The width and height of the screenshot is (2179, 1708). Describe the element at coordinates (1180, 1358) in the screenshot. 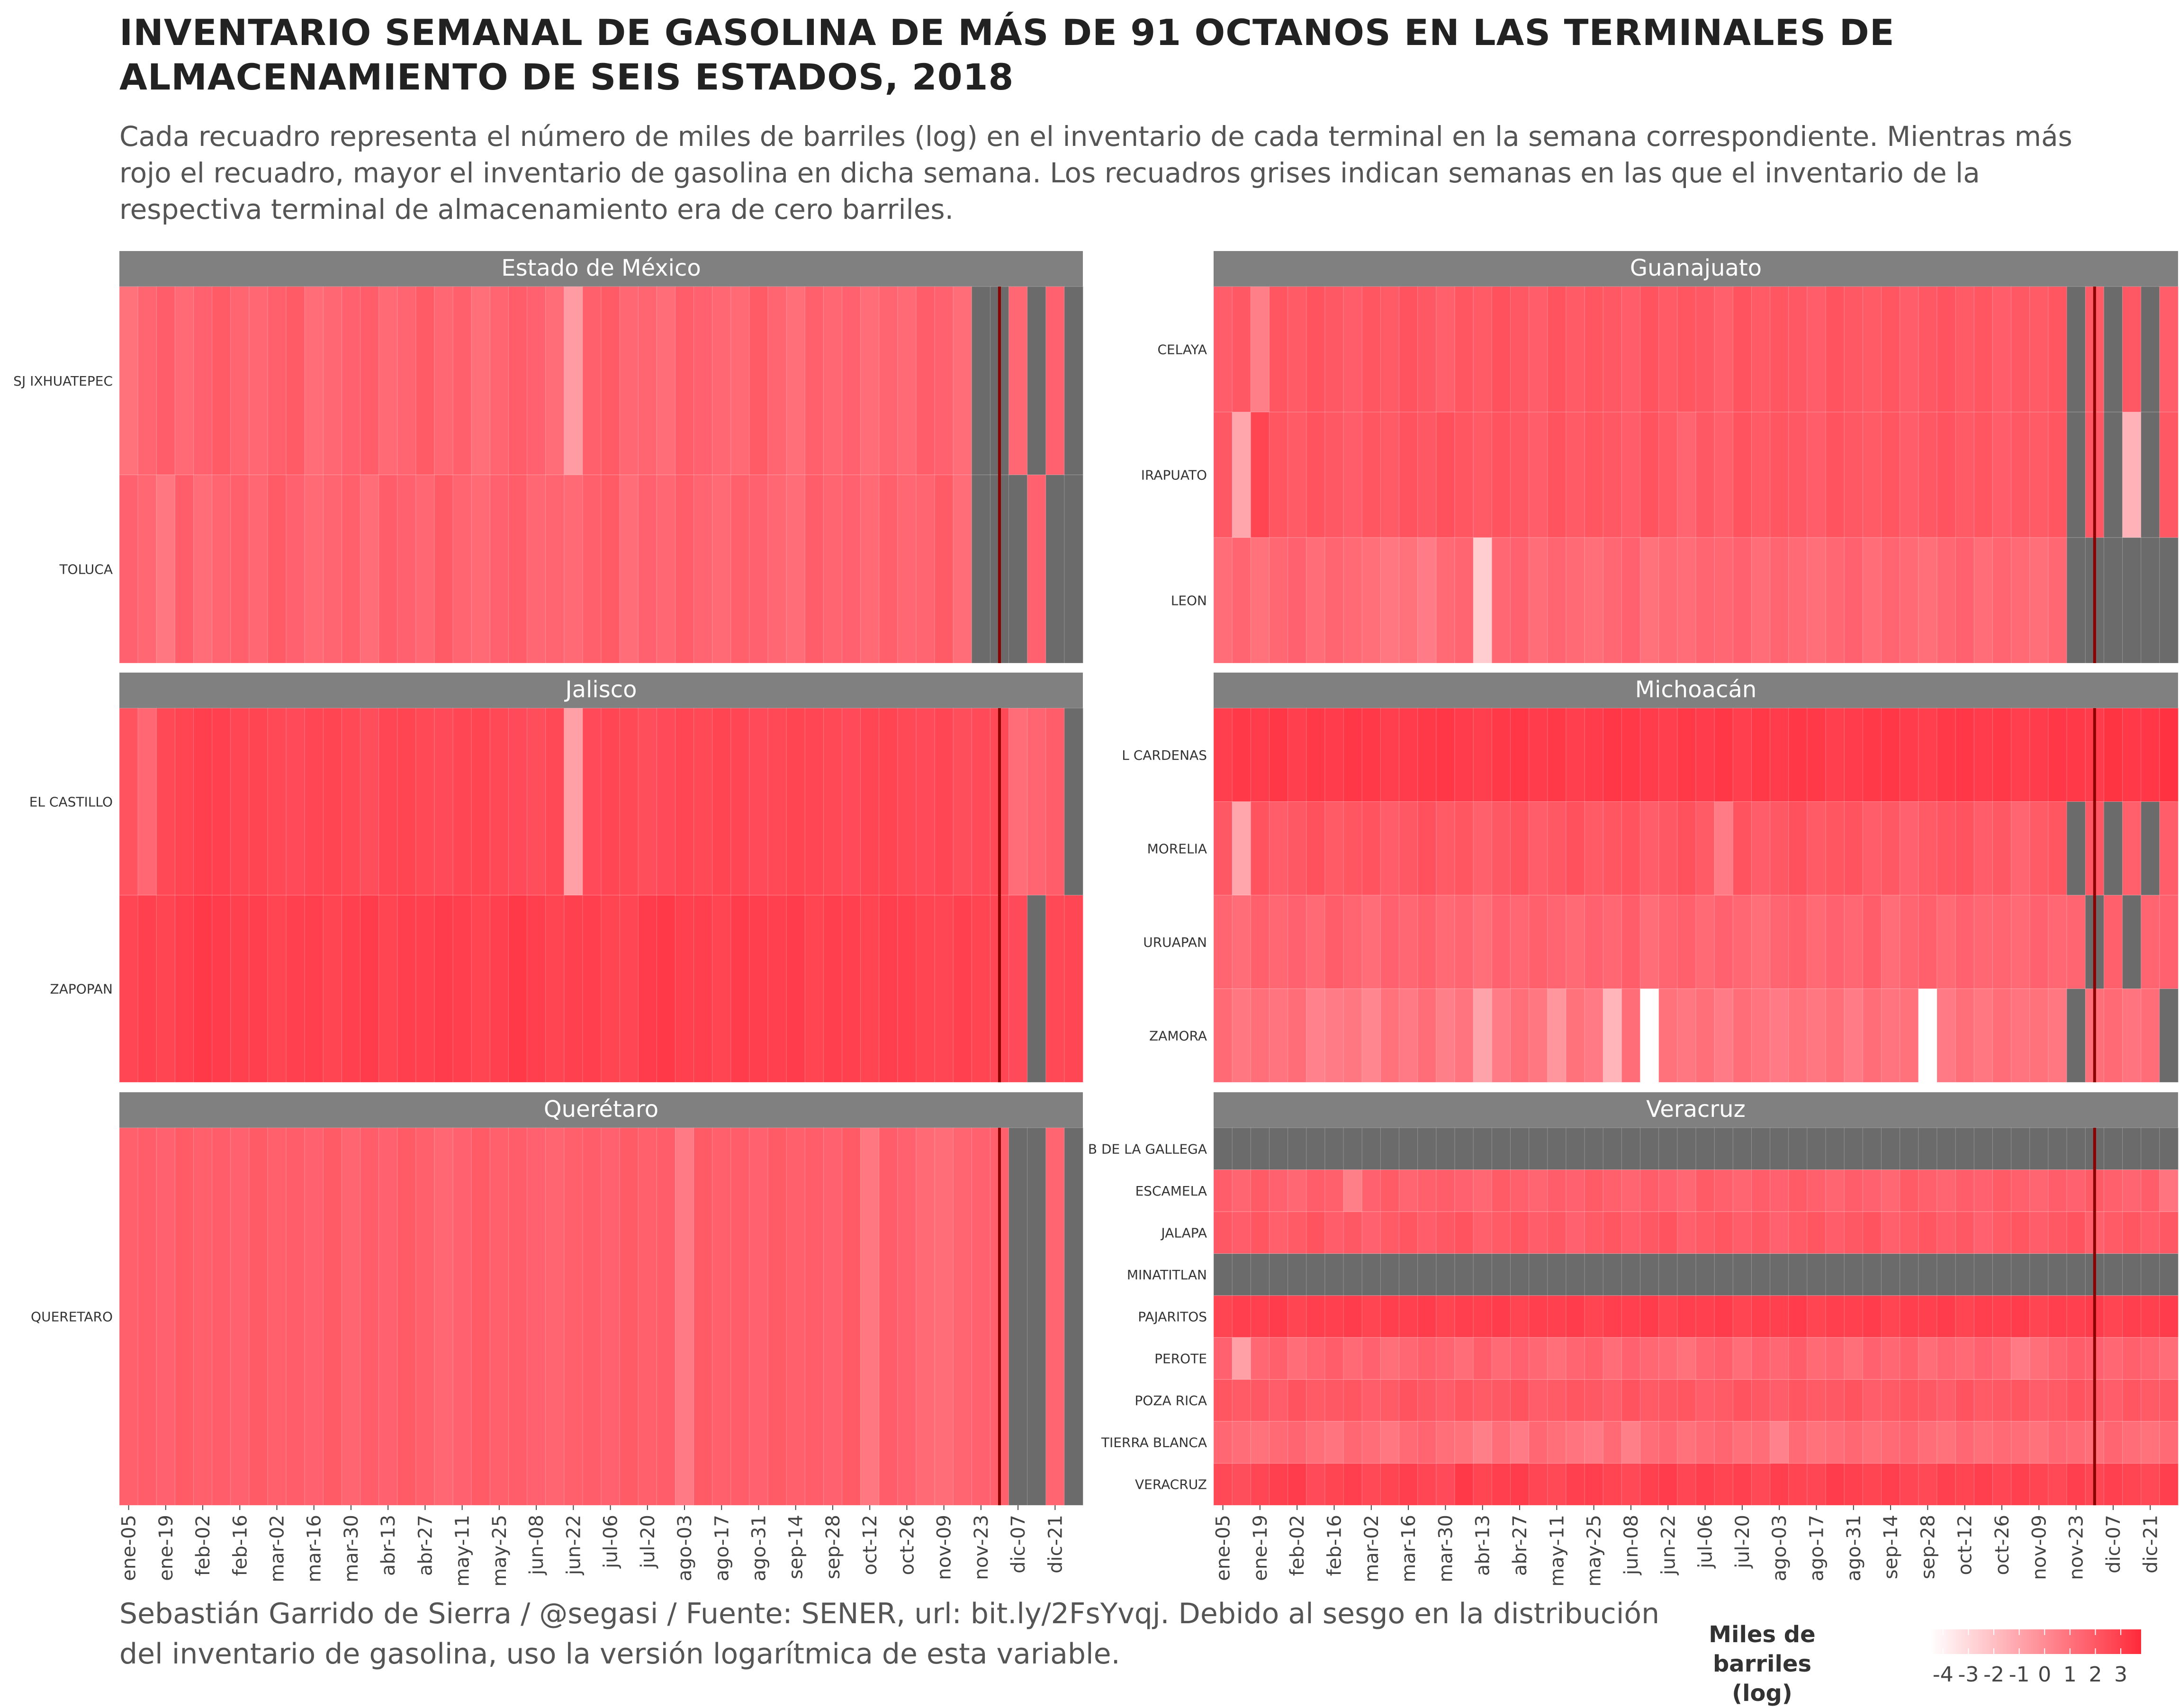

I see `terminal-label: PEROTE` at that location.